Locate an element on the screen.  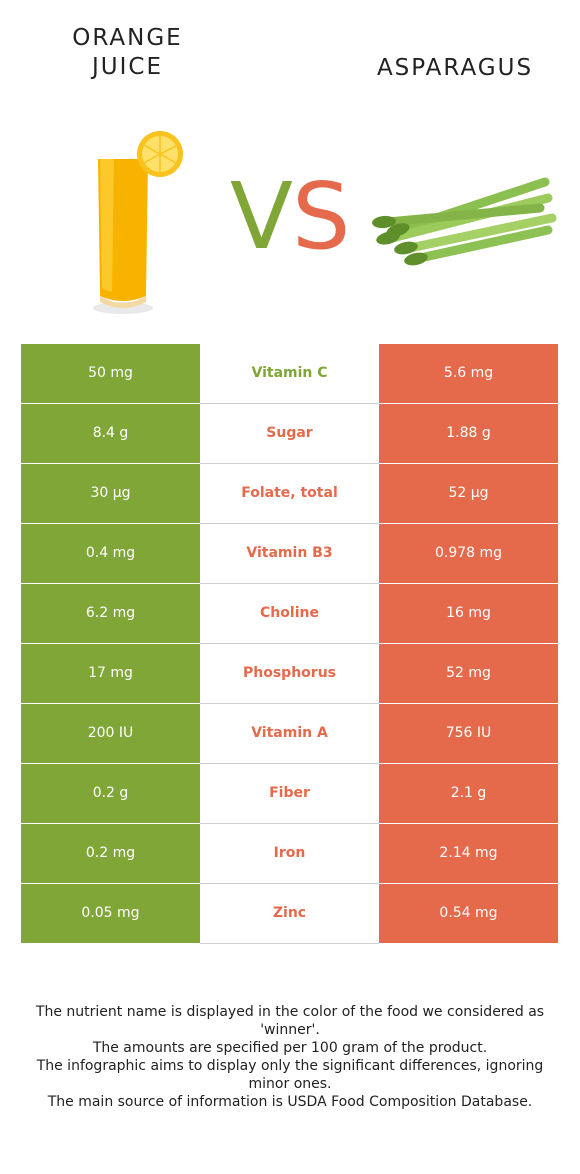
nutrient-name: Vitamin B3 is located at coordinates (289, 553).